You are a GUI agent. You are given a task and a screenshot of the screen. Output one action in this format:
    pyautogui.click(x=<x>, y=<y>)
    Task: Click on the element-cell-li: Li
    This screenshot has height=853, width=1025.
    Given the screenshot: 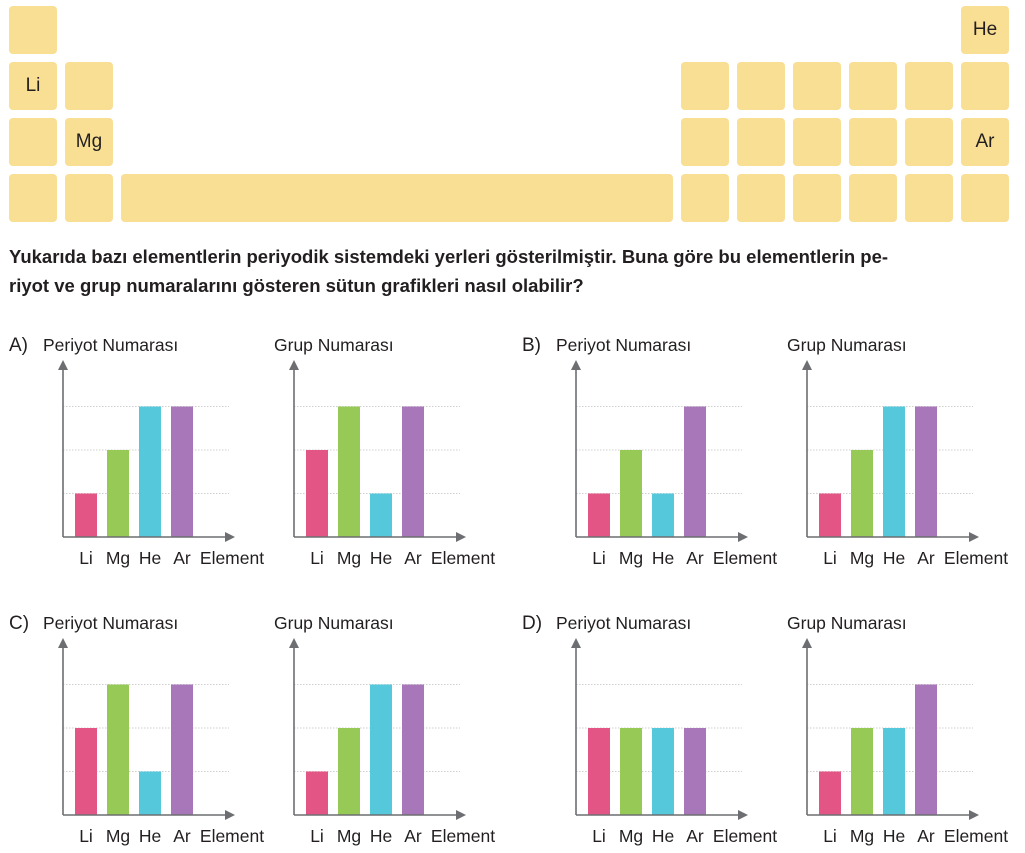 What is the action you would take?
    pyautogui.click(x=33, y=86)
    